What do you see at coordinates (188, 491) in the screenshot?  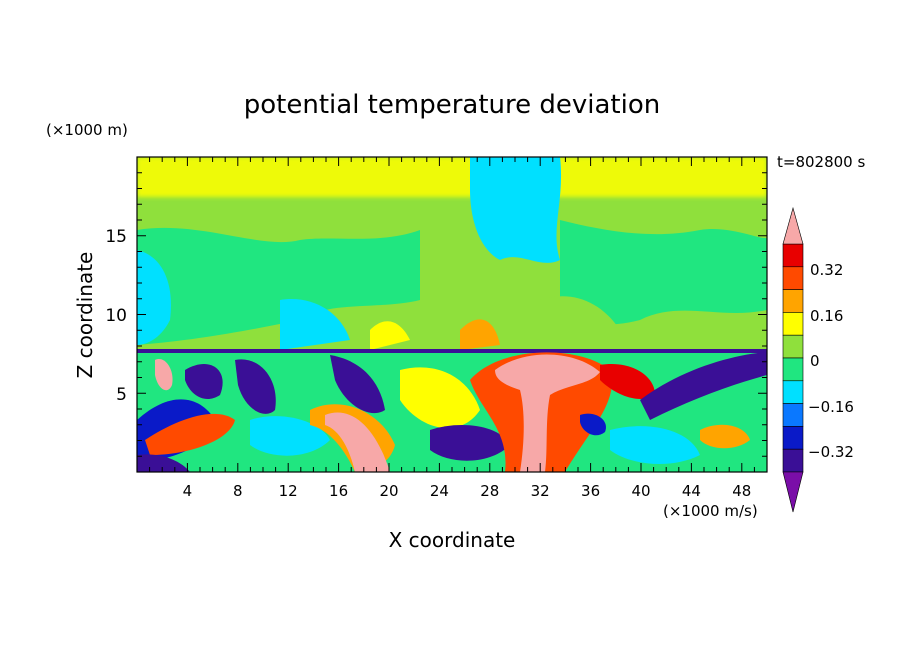 I see `x-tick-label: 4` at bounding box center [188, 491].